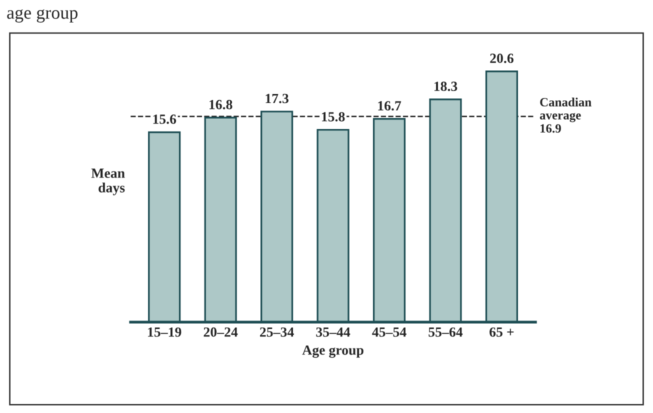 The width and height of the screenshot is (653, 413). What do you see at coordinates (389, 332) in the screenshot?
I see `x-tick-label: 45–54` at bounding box center [389, 332].